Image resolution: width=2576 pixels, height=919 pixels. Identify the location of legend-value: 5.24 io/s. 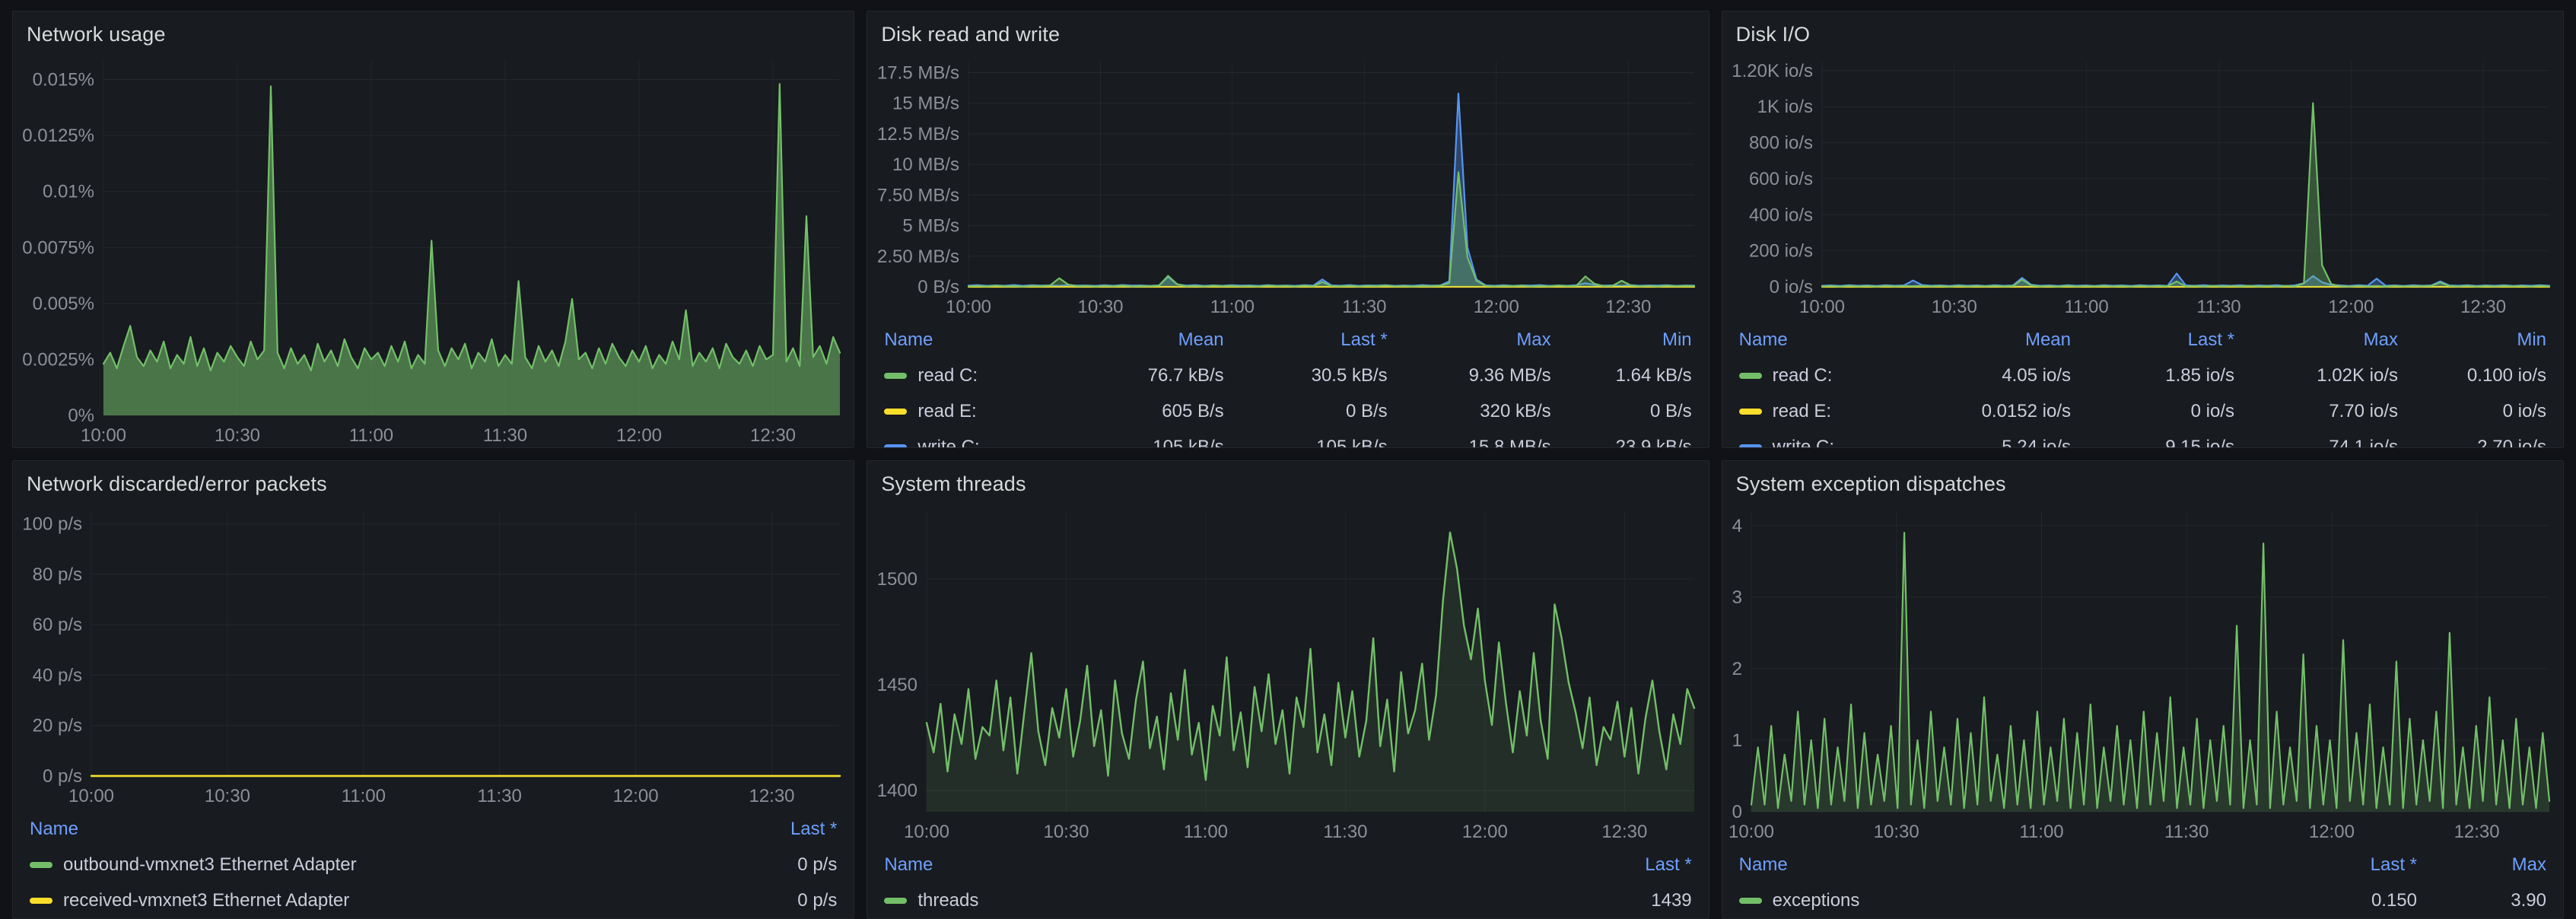
(2036, 442).